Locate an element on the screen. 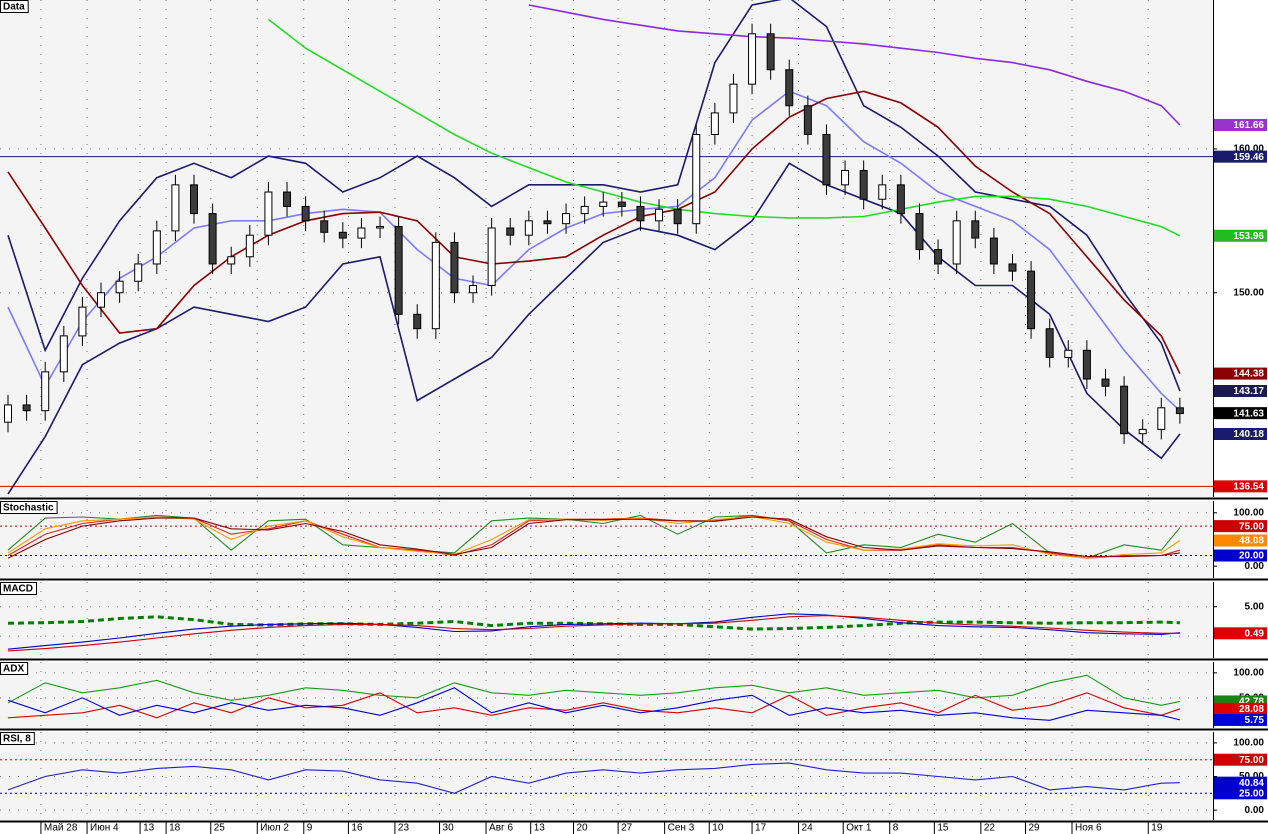  value-tag-label: 153.96 is located at coordinates (1248, 236).